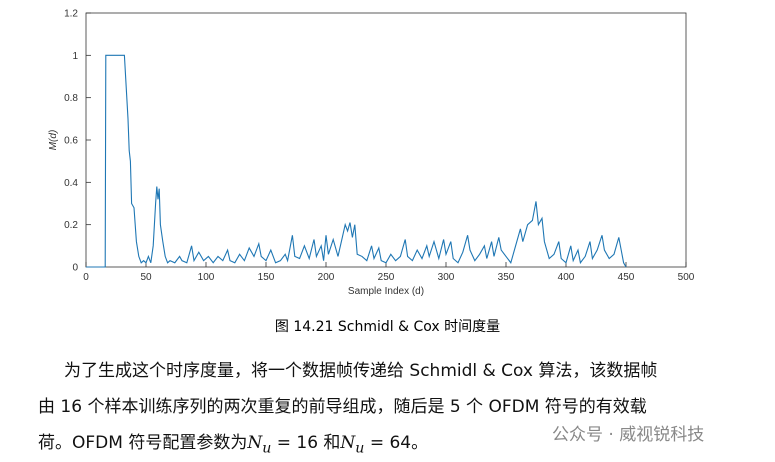  What do you see at coordinates (71, 225) in the screenshot?
I see `y-tick-label: 0.2` at bounding box center [71, 225].